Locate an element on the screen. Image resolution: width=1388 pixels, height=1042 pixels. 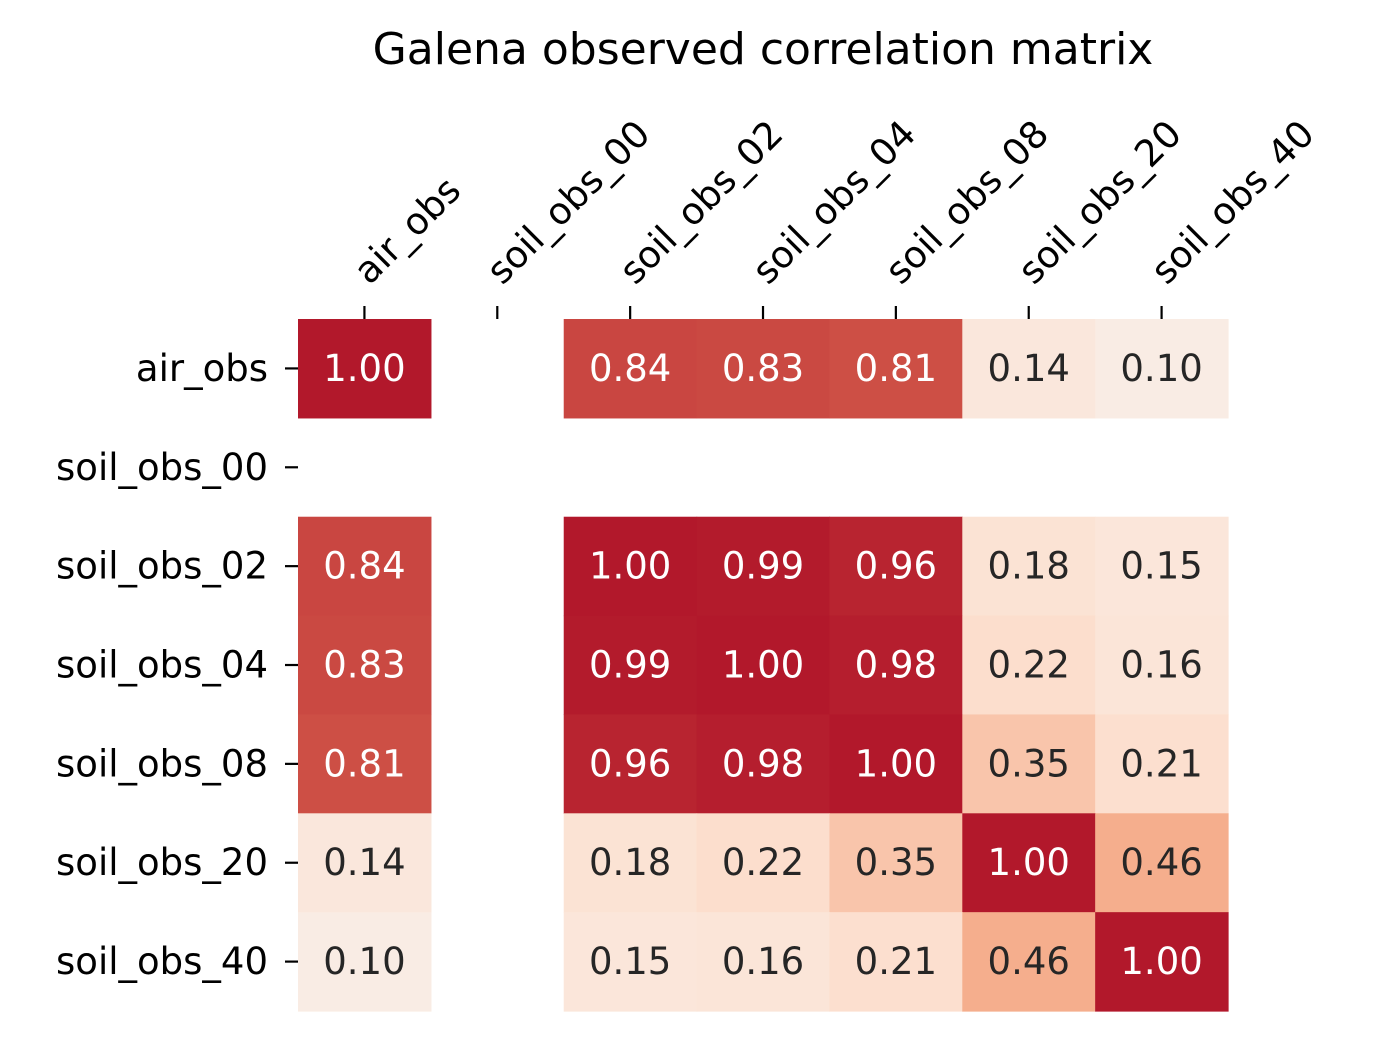
y-tick-label: soil_obs_40 is located at coordinates (162, 961).